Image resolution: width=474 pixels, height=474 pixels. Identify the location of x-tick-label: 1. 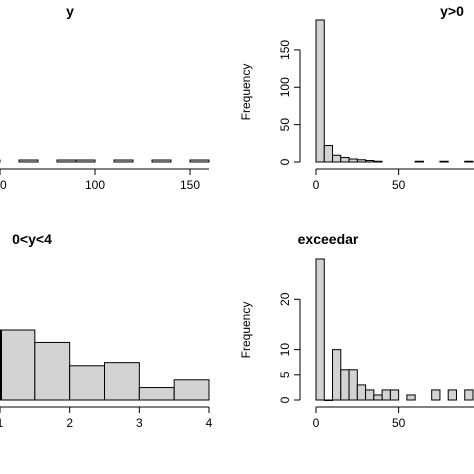
(2, 423).